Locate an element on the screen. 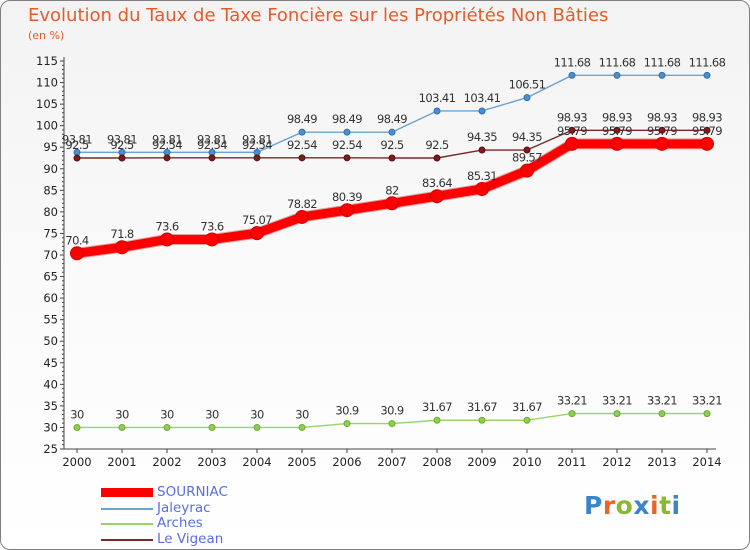  y-tick-label: 25 is located at coordinates (50, 449).